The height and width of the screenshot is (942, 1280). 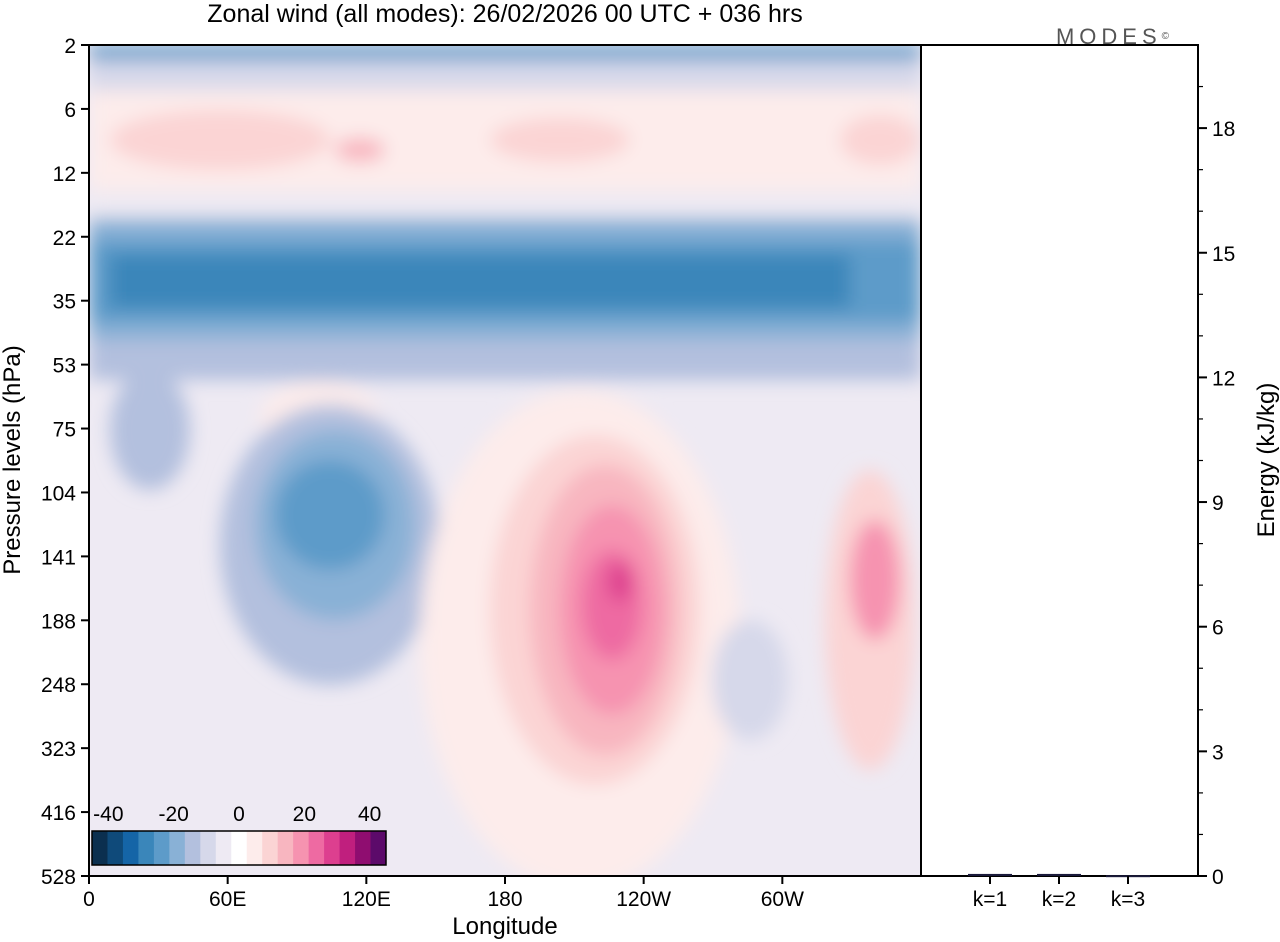 What do you see at coordinates (58, 813) in the screenshot?
I see `y-tick-label: 416` at bounding box center [58, 813].